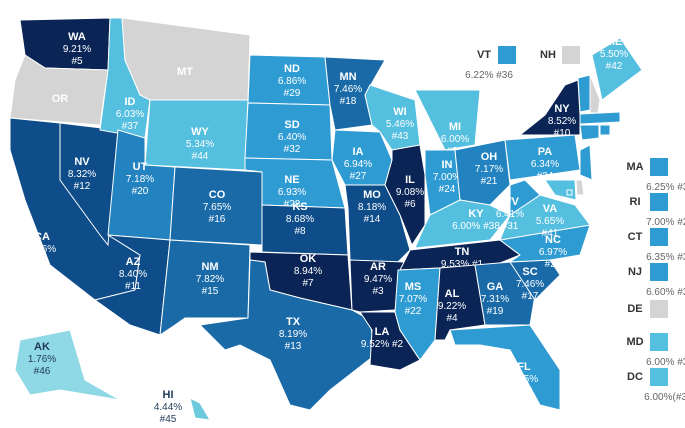 The width and height of the screenshot is (685, 428). I want to click on rate: 9.22%, so click(452, 306).